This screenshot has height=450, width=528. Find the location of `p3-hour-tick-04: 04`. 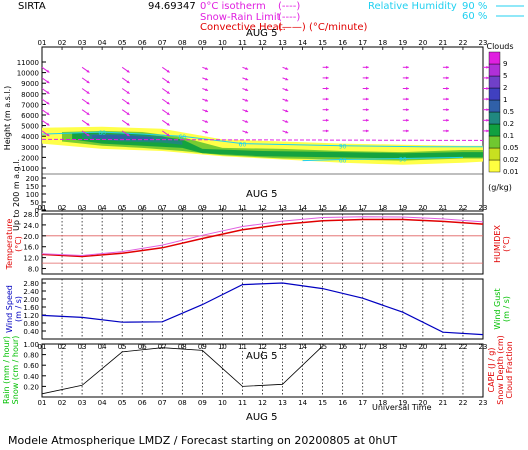

p3-hour-tick-04: 04 is located at coordinates (102, 347).